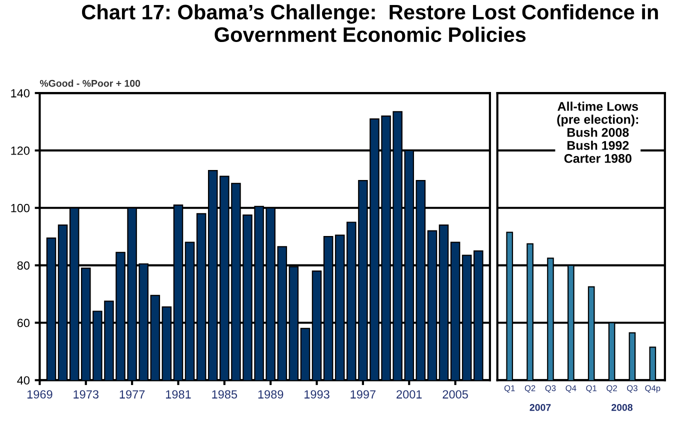 Image resolution: width=673 pixels, height=421 pixels. I want to click on x-tick-label: 1997, so click(363, 394).